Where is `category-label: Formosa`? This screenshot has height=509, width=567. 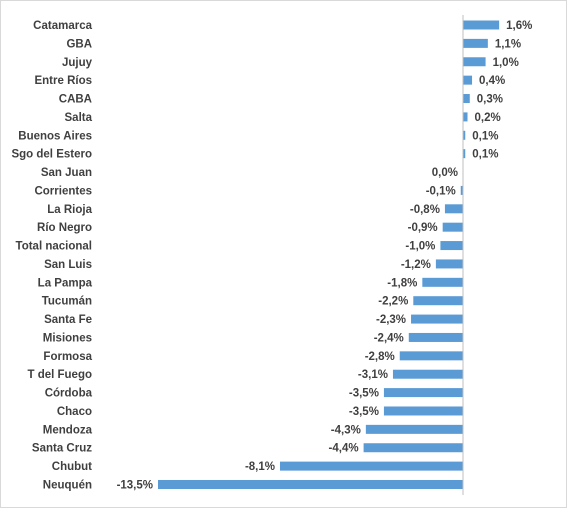 category-label: Formosa is located at coordinates (67, 357).